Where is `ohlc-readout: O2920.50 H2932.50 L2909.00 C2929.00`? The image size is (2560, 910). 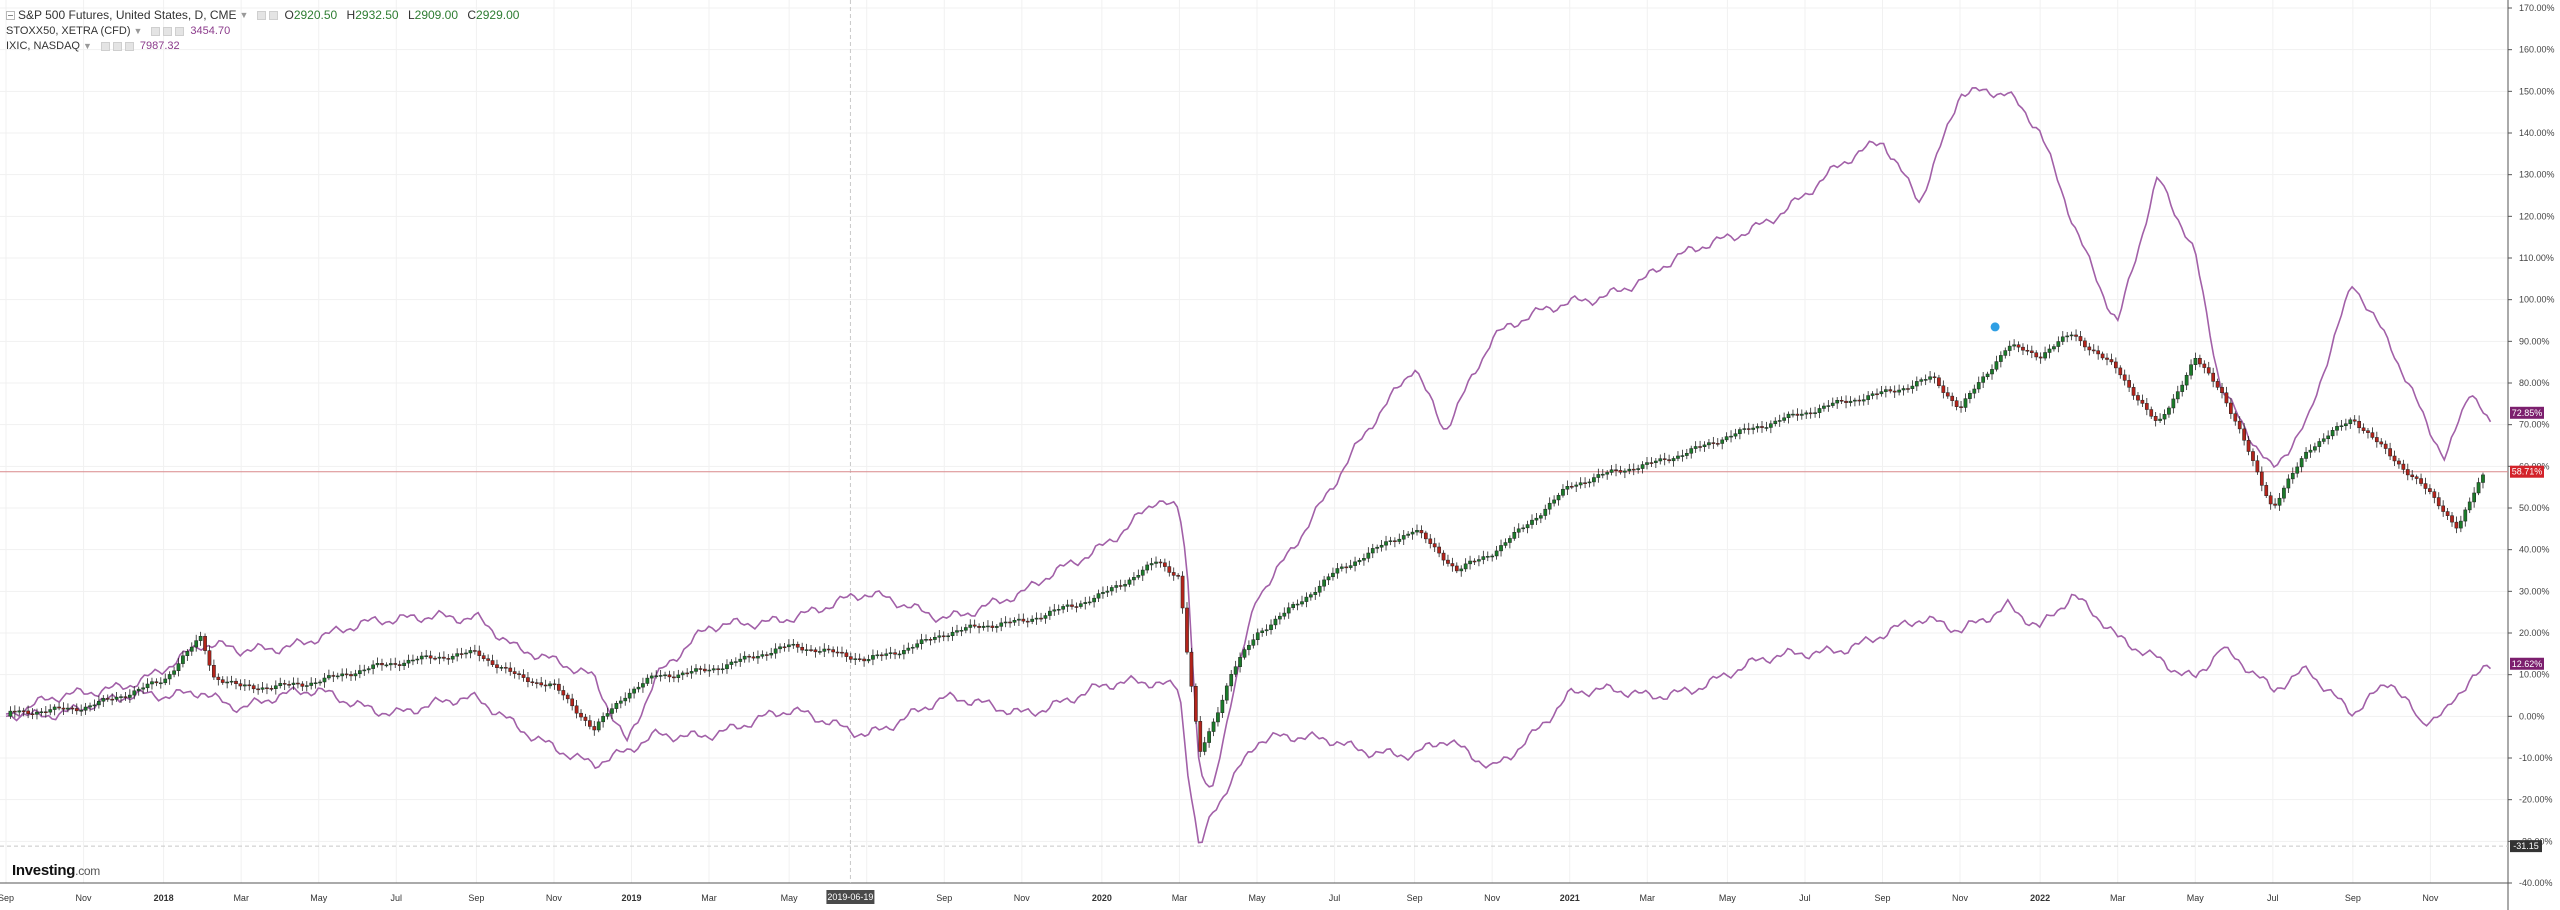 ohlc-readout: O2920.50 H2932.50 L2909.00 C2929.00 is located at coordinates (404, 15).